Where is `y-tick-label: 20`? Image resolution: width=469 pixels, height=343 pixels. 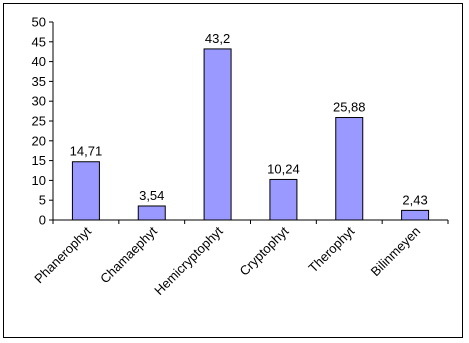 y-tick-label: 20 is located at coordinates (39, 140).